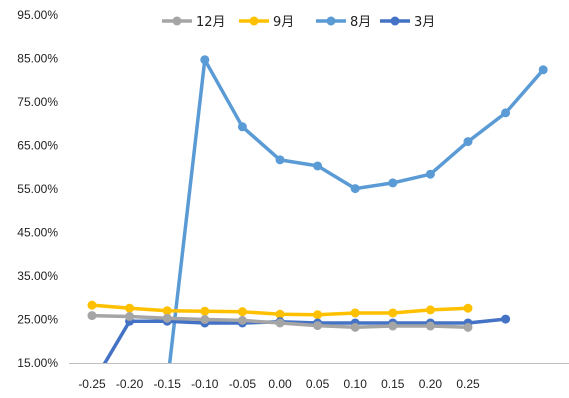  What do you see at coordinates (37, 233) in the screenshot?
I see `y-tick-label: 45.00%` at bounding box center [37, 233].